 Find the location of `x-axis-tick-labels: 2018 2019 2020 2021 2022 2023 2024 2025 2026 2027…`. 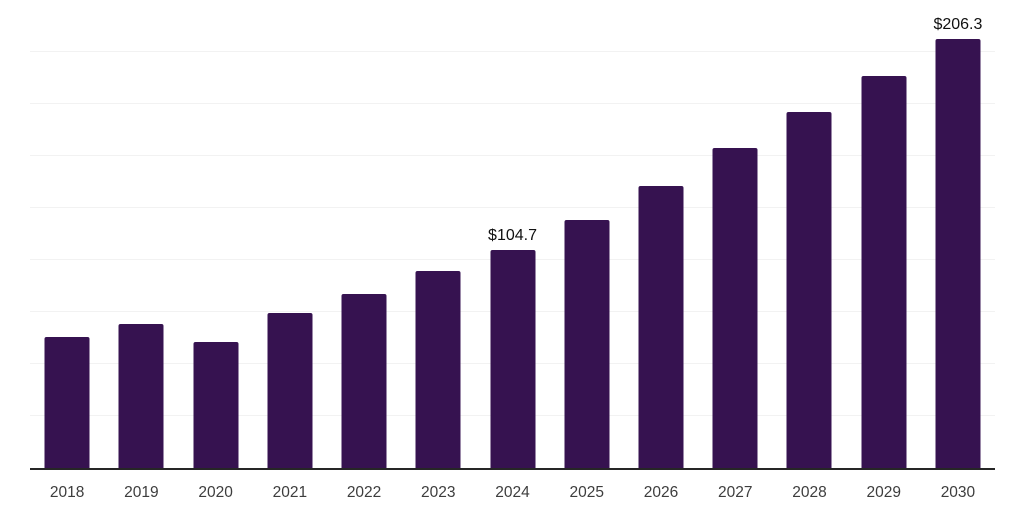

x-axis-tick-labels: 2018 2019 2020 2021 2022 2023 2024 2025 2026 2027… is located at coordinates (512, 493).